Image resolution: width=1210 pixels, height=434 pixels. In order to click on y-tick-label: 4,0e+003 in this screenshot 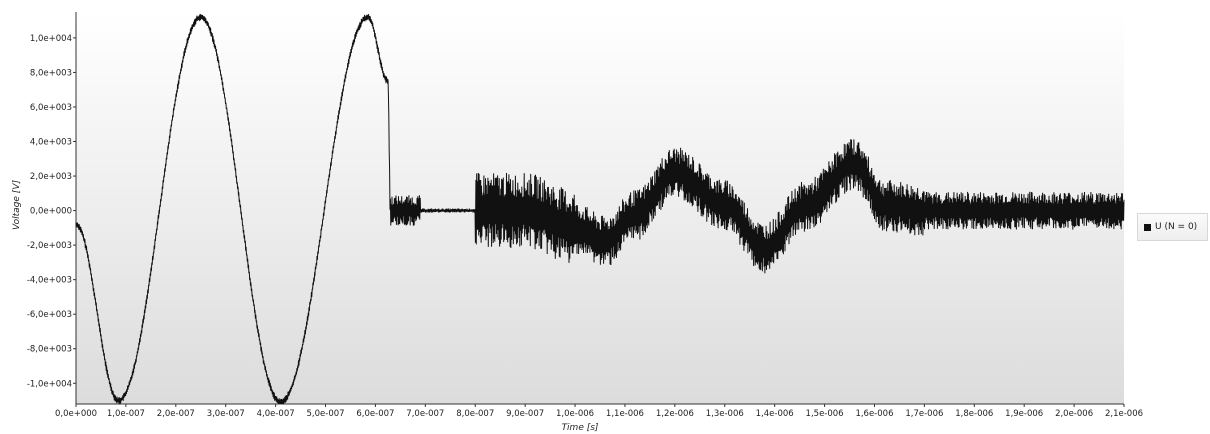, I will do `click(51, 143)`.